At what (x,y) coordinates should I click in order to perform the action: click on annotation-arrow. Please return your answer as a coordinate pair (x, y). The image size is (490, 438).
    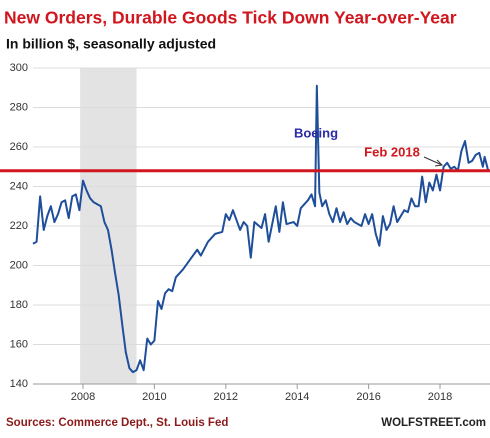
    Looking at the image, I should click on (433, 161).